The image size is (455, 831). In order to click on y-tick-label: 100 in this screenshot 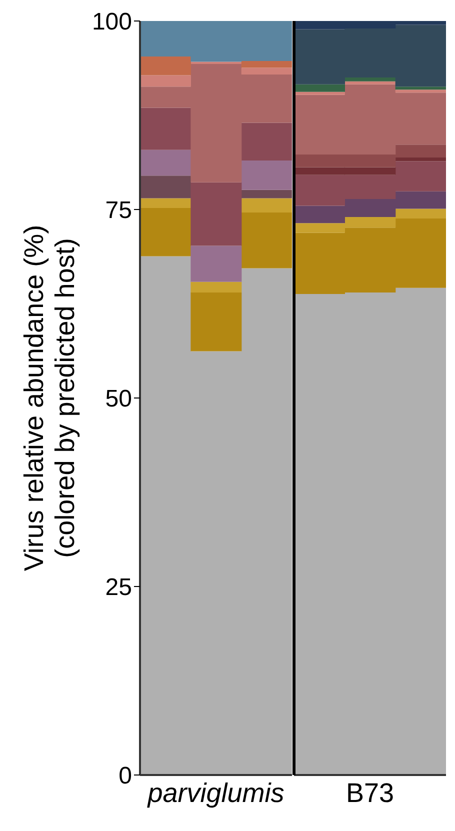, I will do `click(112, 22)`.